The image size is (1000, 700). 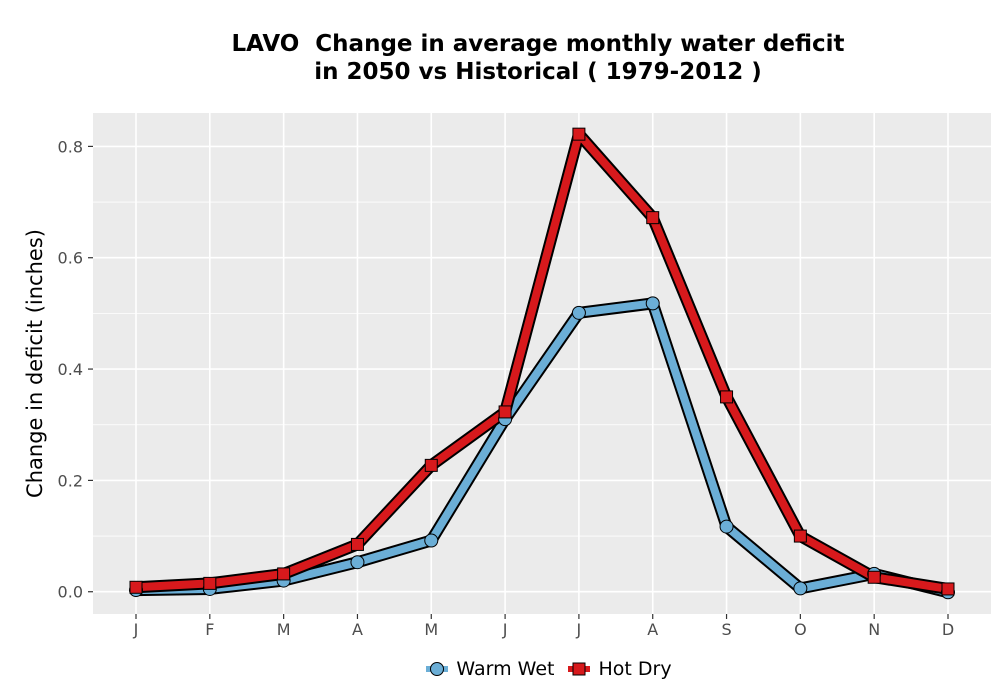 I want to click on legend-item-hot-dry: Hot Dry, so click(x=620, y=669).